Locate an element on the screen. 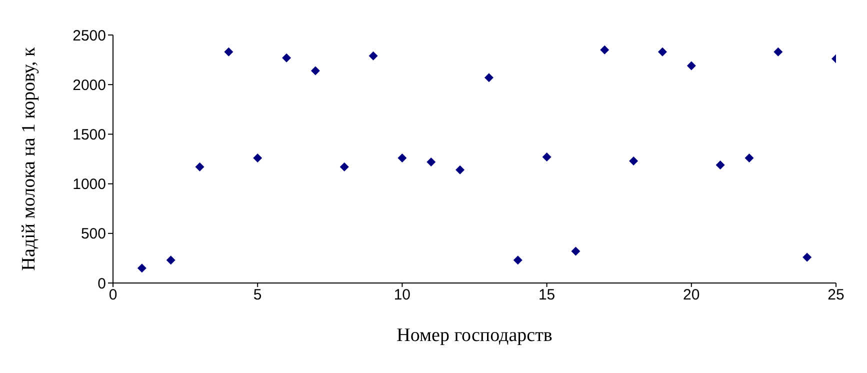  y-tick-label: 0 is located at coordinates (102, 283).